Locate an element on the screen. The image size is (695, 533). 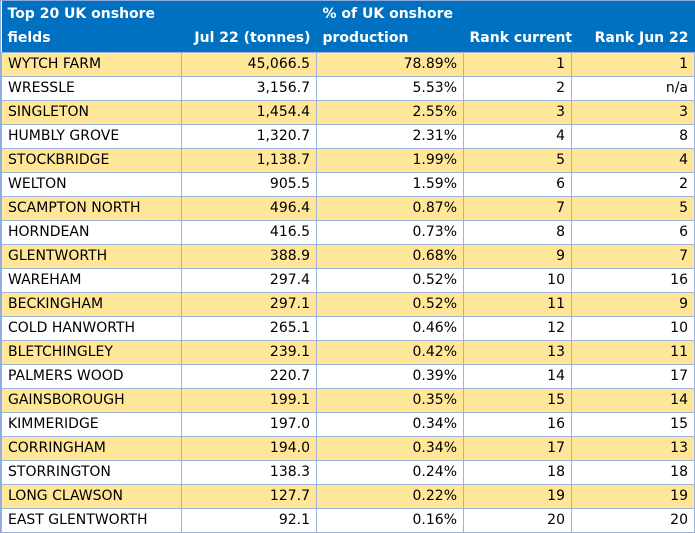
table-row: CORRINGHAM 194.0 0.34% 17 13 is located at coordinates (348, 448).